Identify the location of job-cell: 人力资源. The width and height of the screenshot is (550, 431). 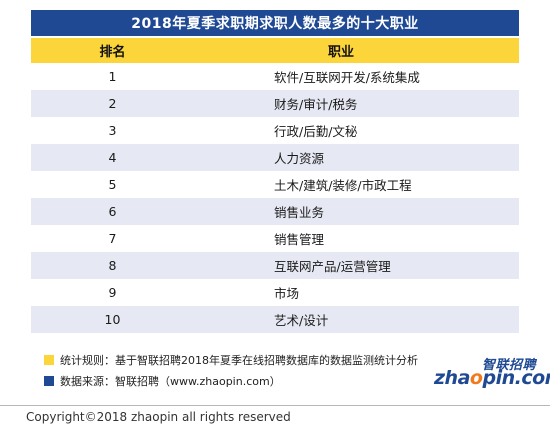
(356, 157).